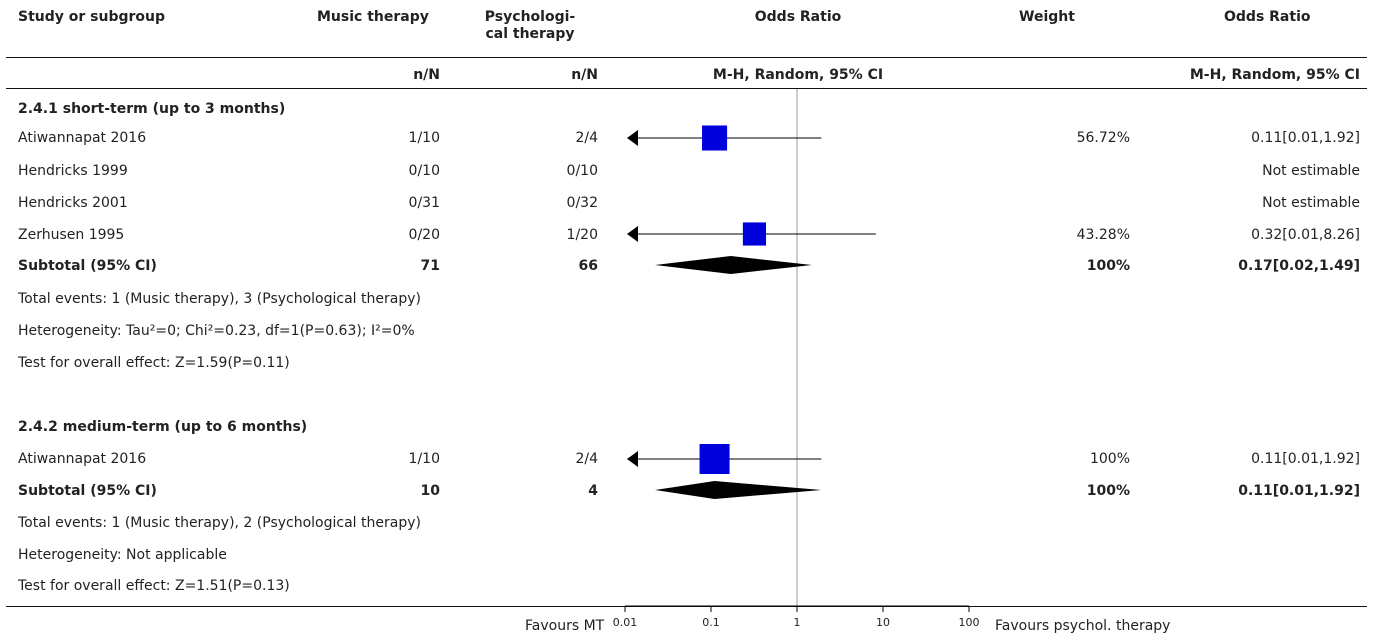  What do you see at coordinates (798, 75) in the screenshot?
I see `header-plot-method: M-H, Random, 95% CI` at bounding box center [798, 75].